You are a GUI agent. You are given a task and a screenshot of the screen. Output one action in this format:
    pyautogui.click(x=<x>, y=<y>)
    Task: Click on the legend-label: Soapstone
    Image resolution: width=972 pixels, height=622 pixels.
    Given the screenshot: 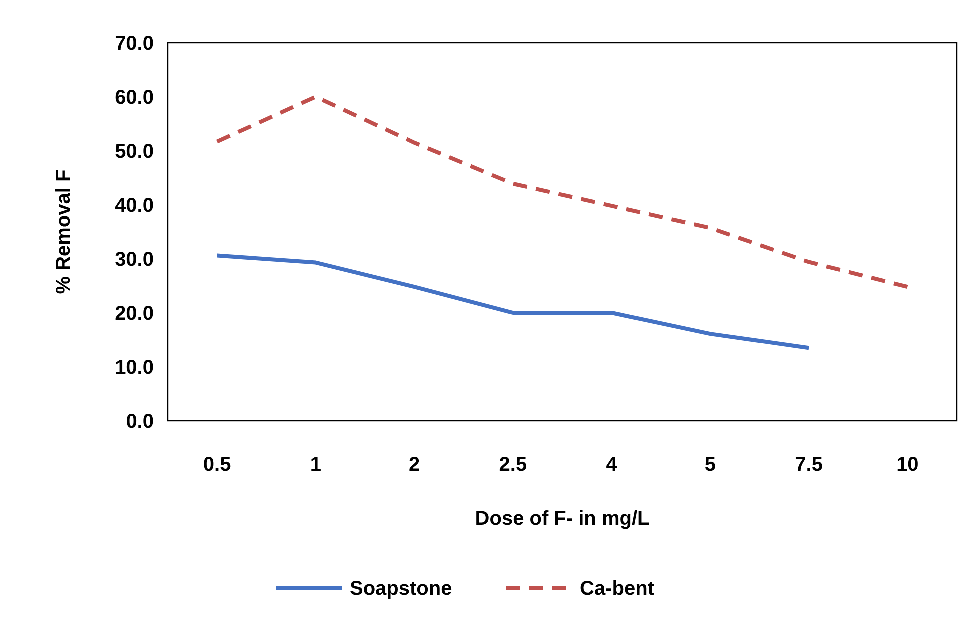 What is the action you would take?
    pyautogui.click(x=401, y=589)
    